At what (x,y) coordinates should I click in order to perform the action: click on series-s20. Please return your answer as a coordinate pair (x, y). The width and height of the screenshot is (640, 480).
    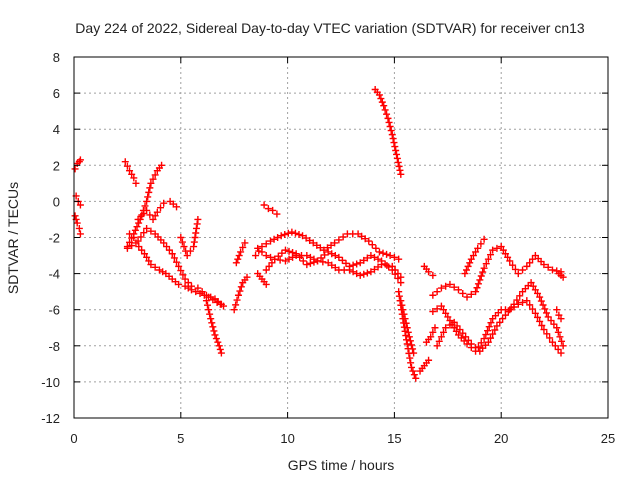
    Looking at the image, I should click on (407, 327).